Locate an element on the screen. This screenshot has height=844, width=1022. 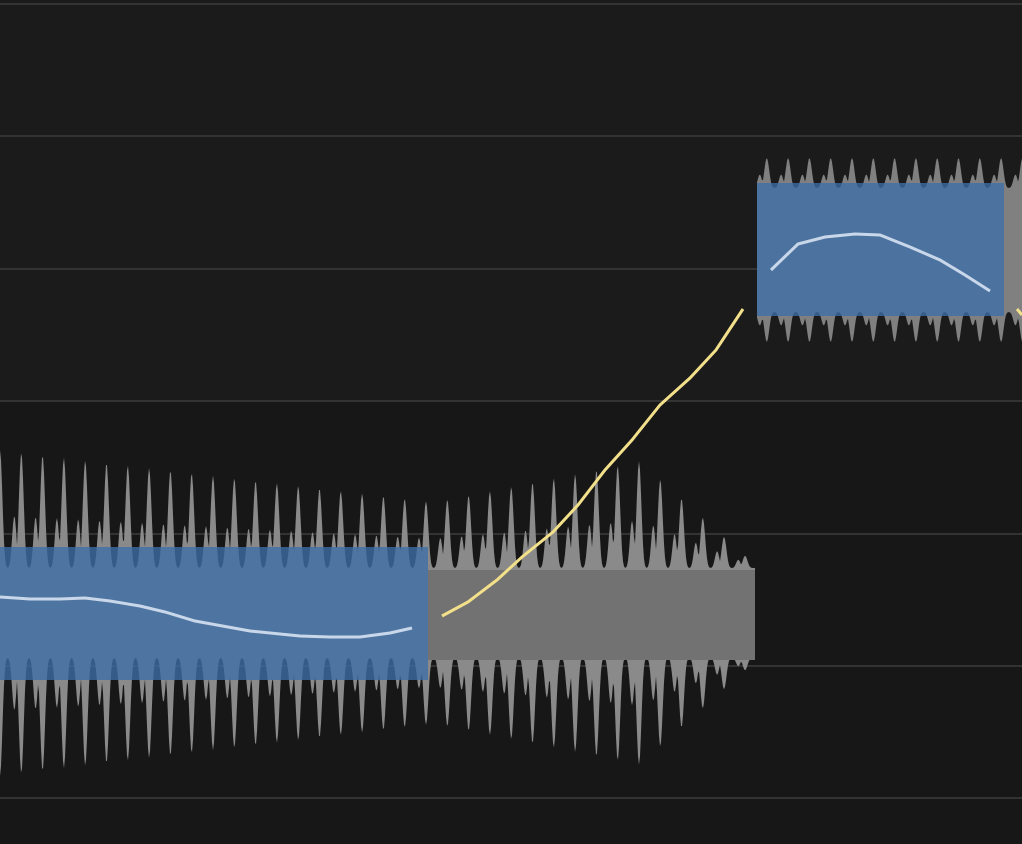
waveform-body is located at coordinates (591, 615).